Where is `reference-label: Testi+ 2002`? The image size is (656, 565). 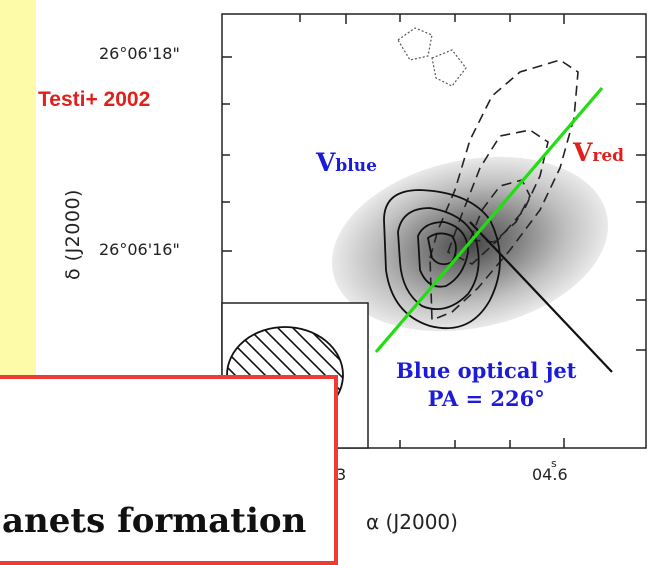 reference-label: Testi+ 2002 is located at coordinates (94, 99).